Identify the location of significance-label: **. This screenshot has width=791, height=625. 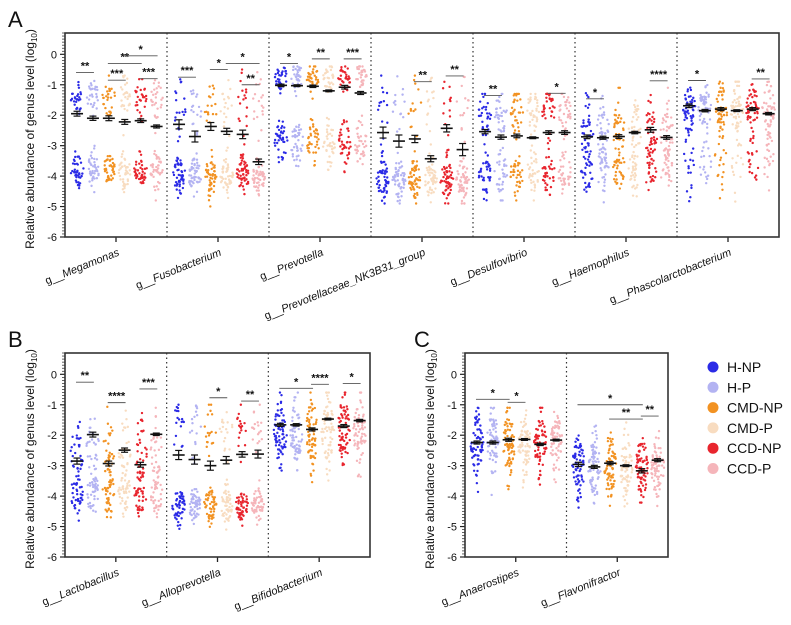
(124, 57).